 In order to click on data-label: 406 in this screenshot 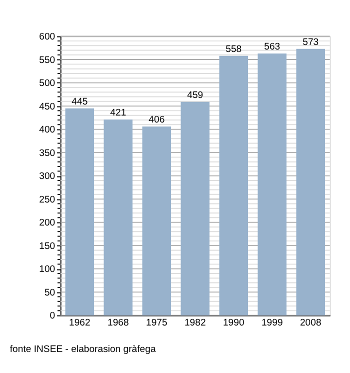, I will do `click(156, 120)`.